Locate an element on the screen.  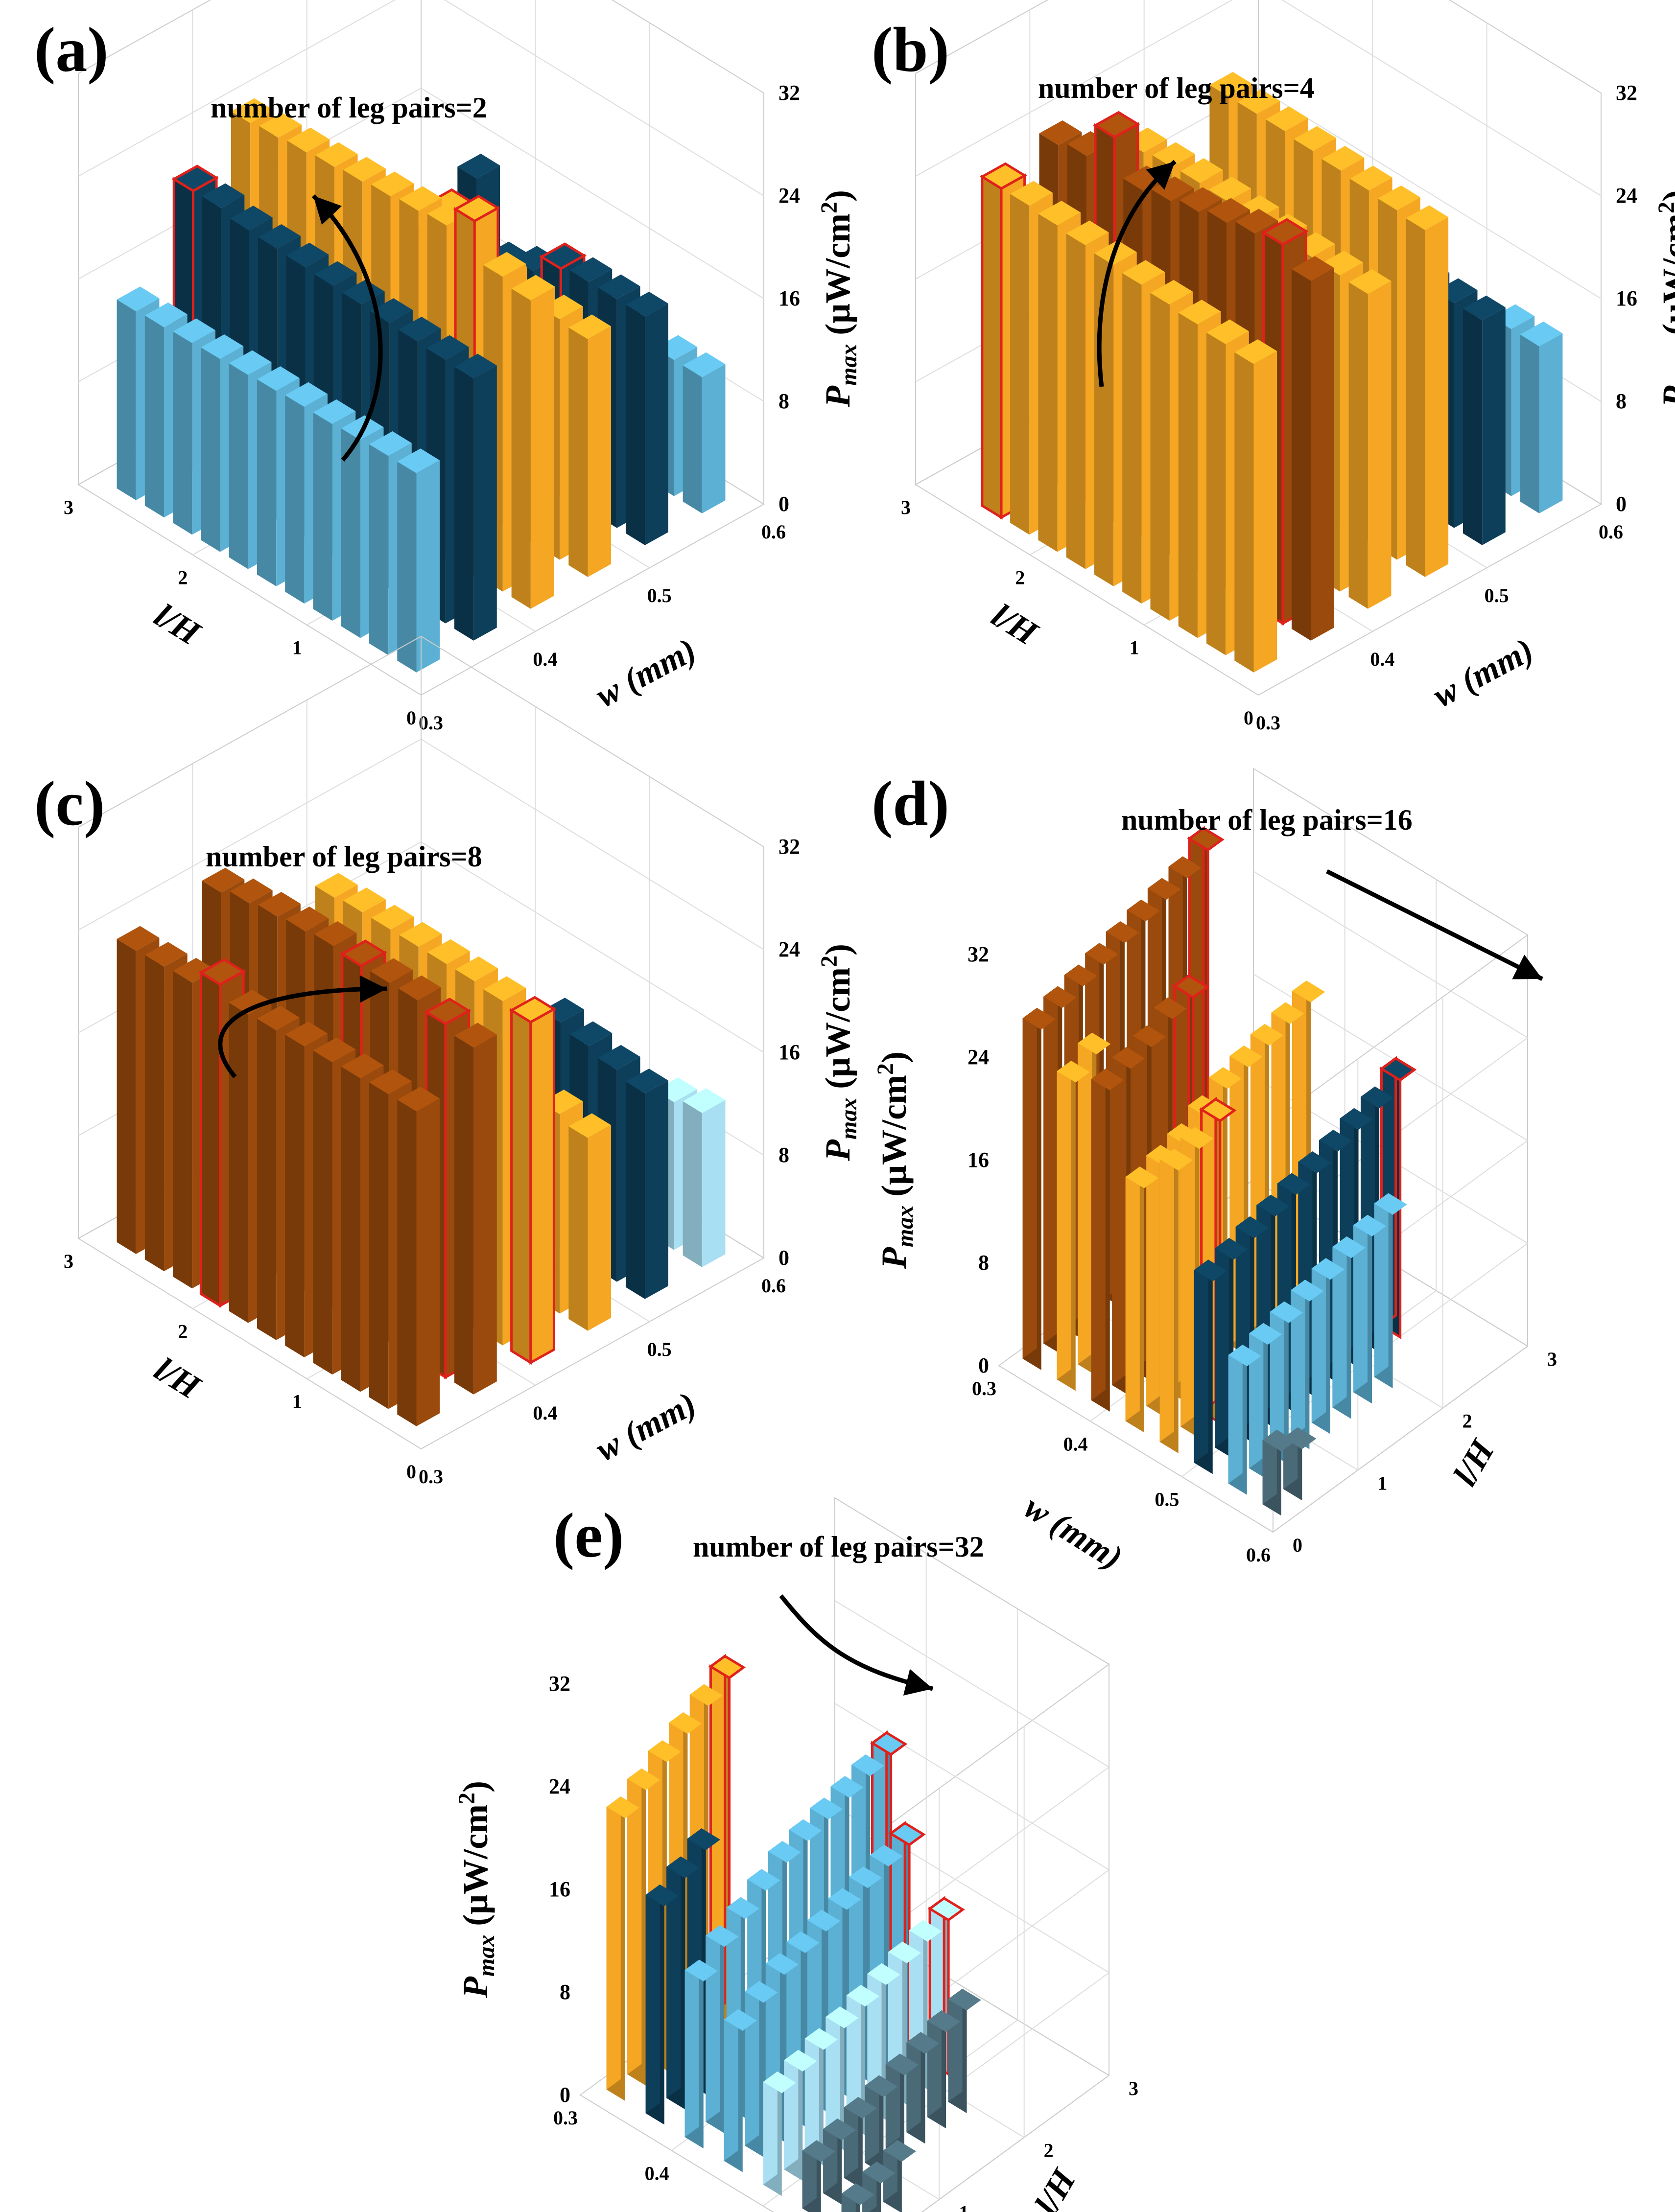
z-tick-label: 16 is located at coordinates (789, 298).